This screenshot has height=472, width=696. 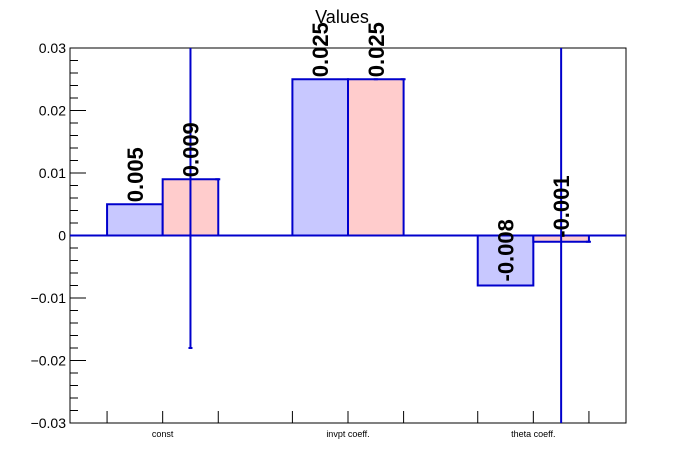 I want to click on y-tick-label: 0.02, so click(x=52, y=111).